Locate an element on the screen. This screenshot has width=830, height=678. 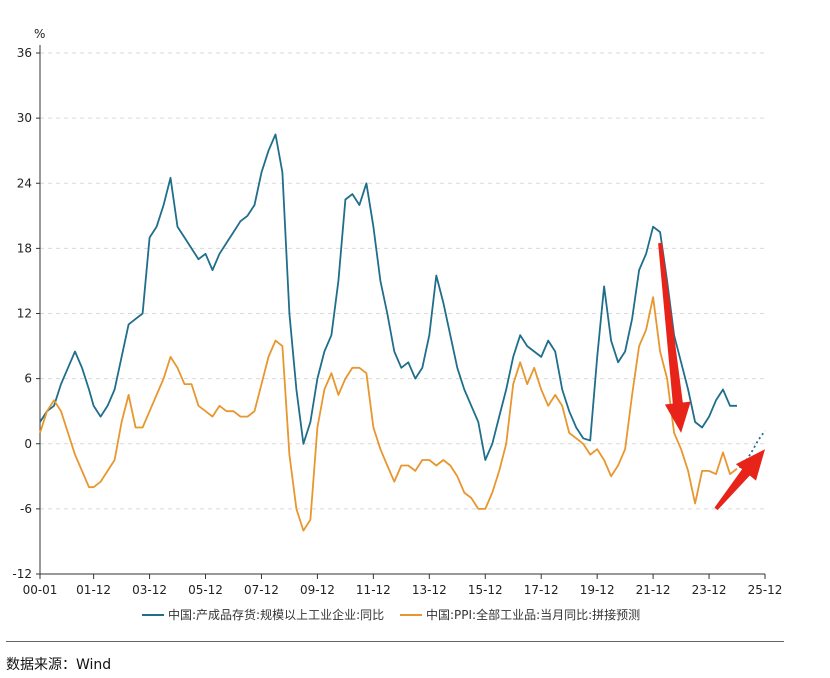
x-tick-label: 00-01 is located at coordinates (40, 590).